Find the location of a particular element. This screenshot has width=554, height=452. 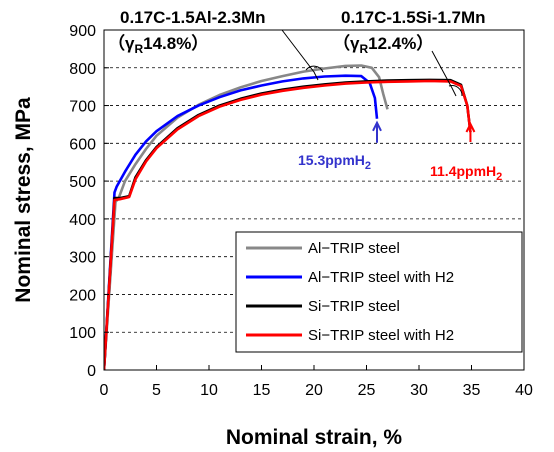

x-tick-label: 0 is located at coordinates (104, 390).